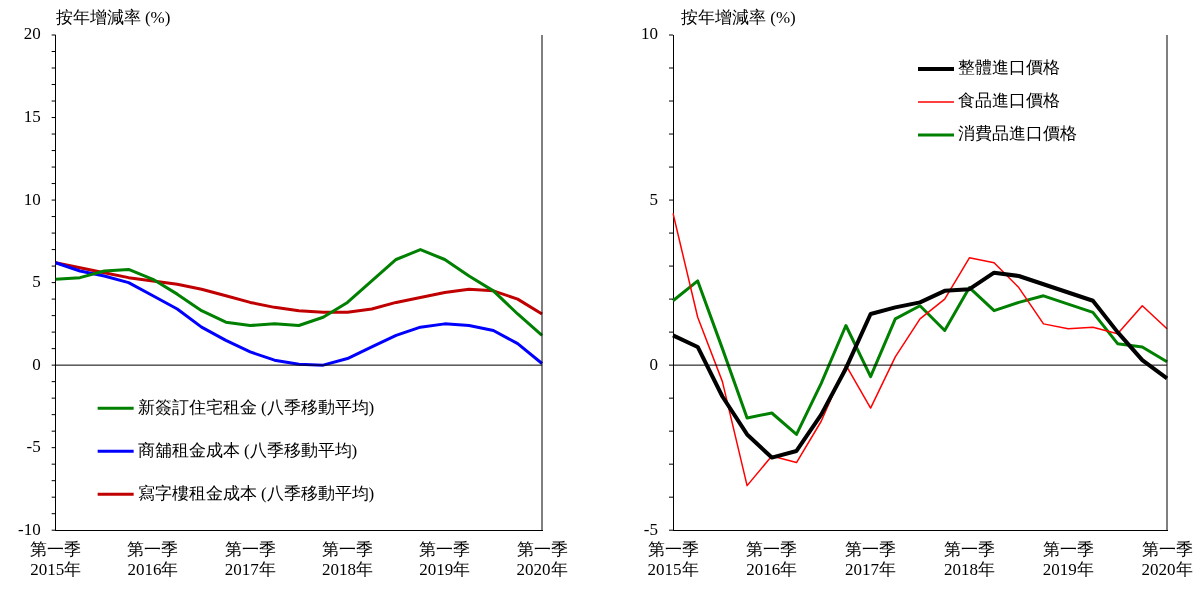 Image resolution: width=1203 pixels, height=597 pixels. I want to click on legend-label: 消費品進口價格, so click(1017, 134).